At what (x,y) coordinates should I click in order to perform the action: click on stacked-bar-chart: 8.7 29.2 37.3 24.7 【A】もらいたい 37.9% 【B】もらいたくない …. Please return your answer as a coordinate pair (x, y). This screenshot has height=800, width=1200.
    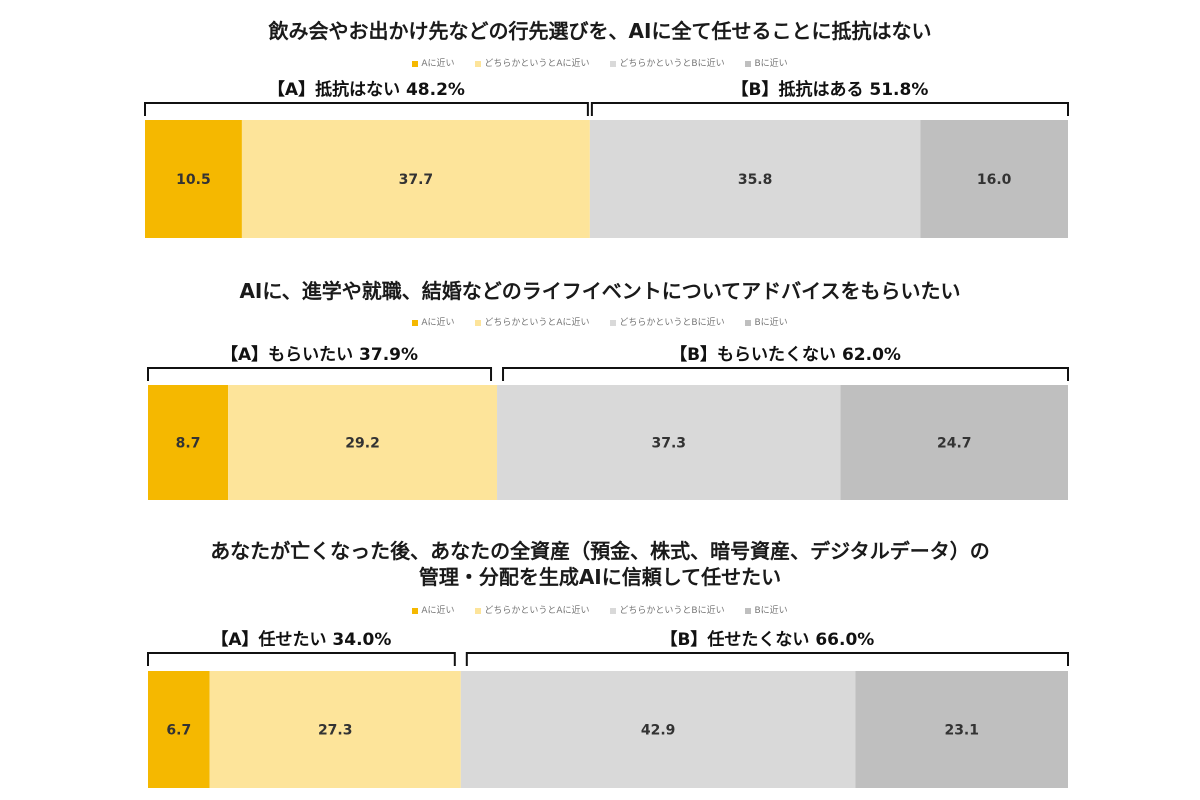
    Looking at the image, I should click on (608, 422).